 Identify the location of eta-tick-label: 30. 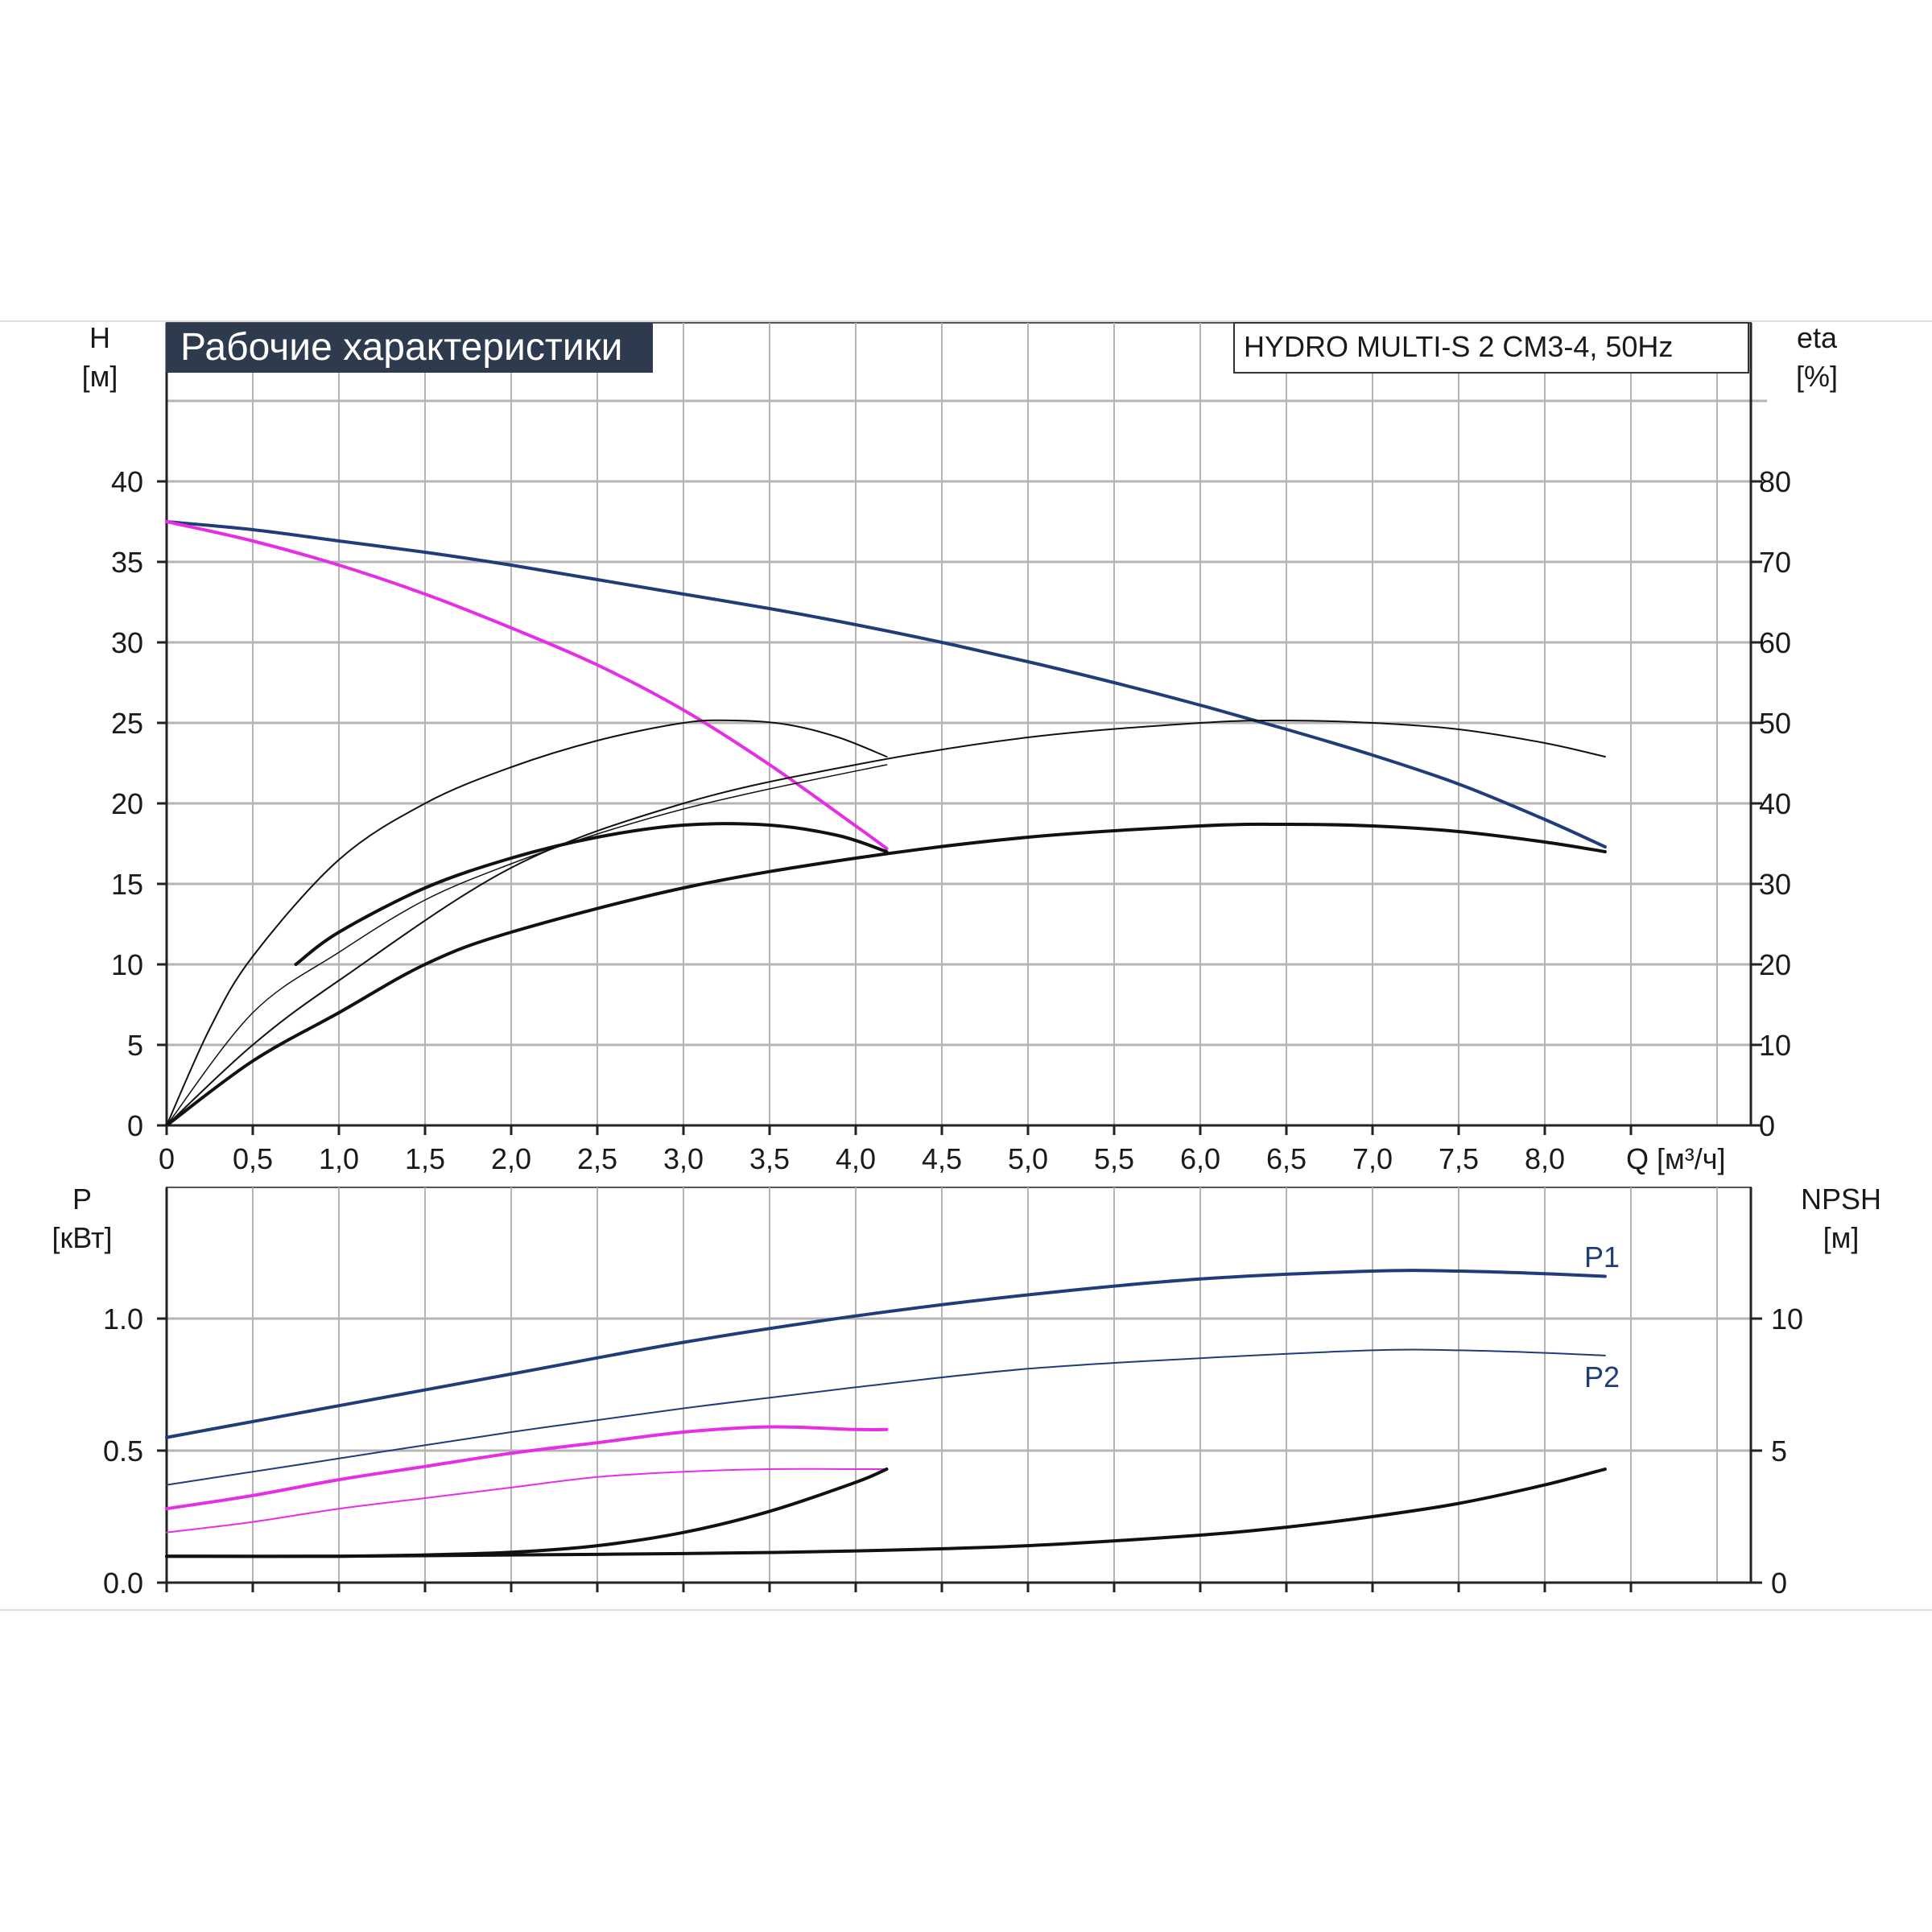
(1775, 885).